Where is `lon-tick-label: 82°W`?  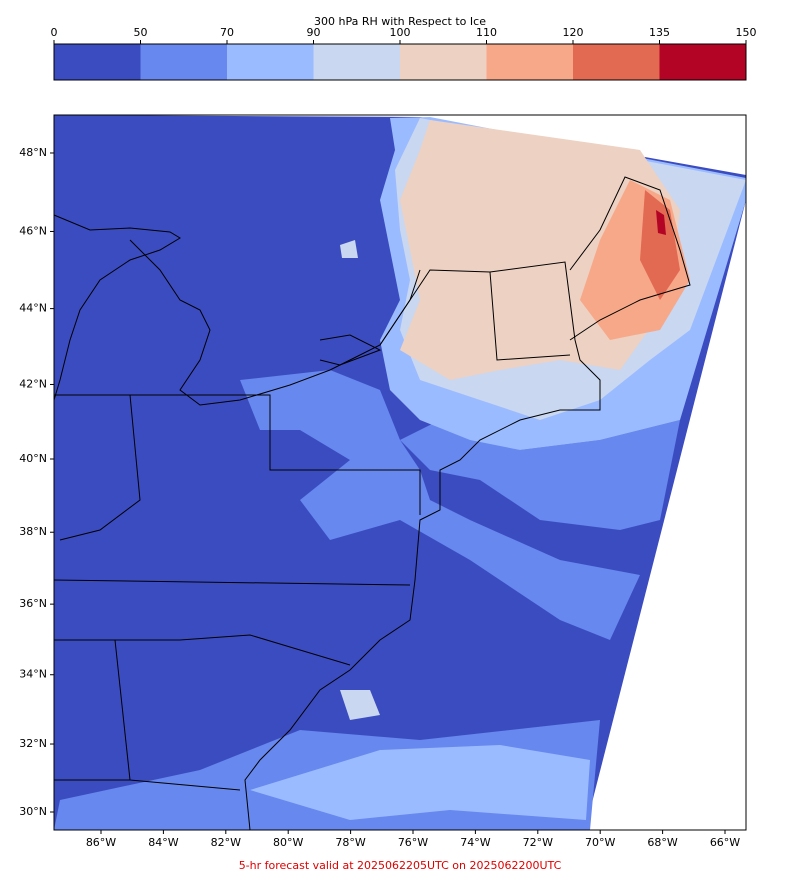
lon-tick-label: 82°W is located at coordinates (226, 842).